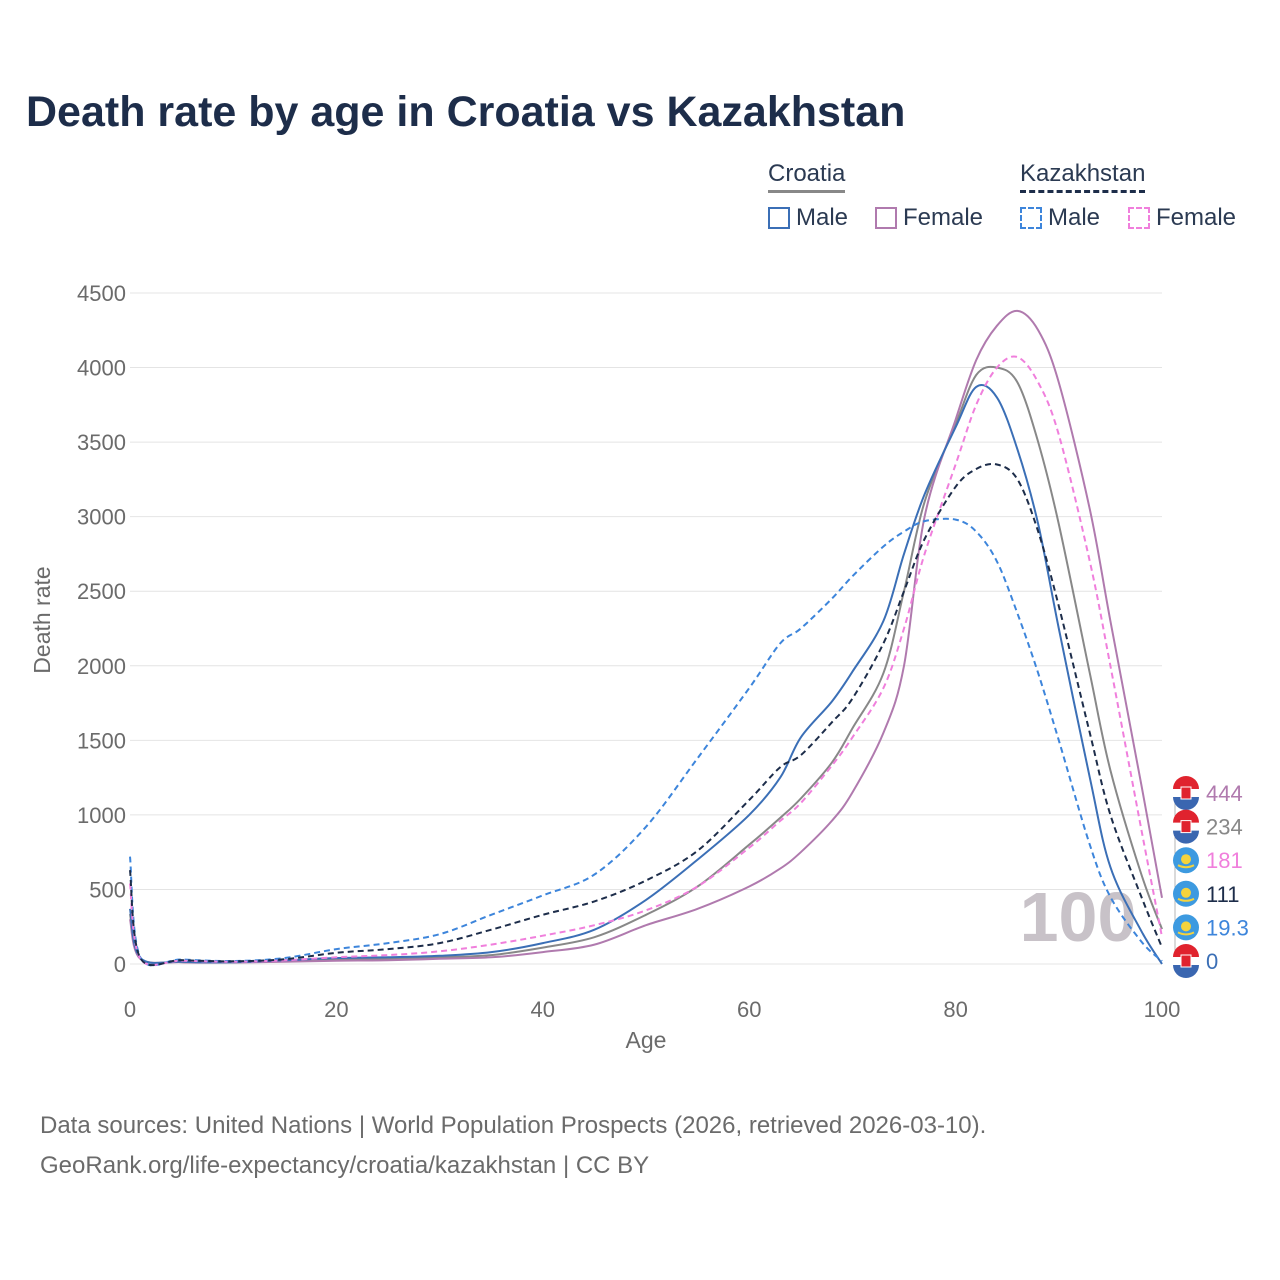  Describe the element at coordinates (101, 815) in the screenshot. I see `y-tick-label: 1000` at that location.